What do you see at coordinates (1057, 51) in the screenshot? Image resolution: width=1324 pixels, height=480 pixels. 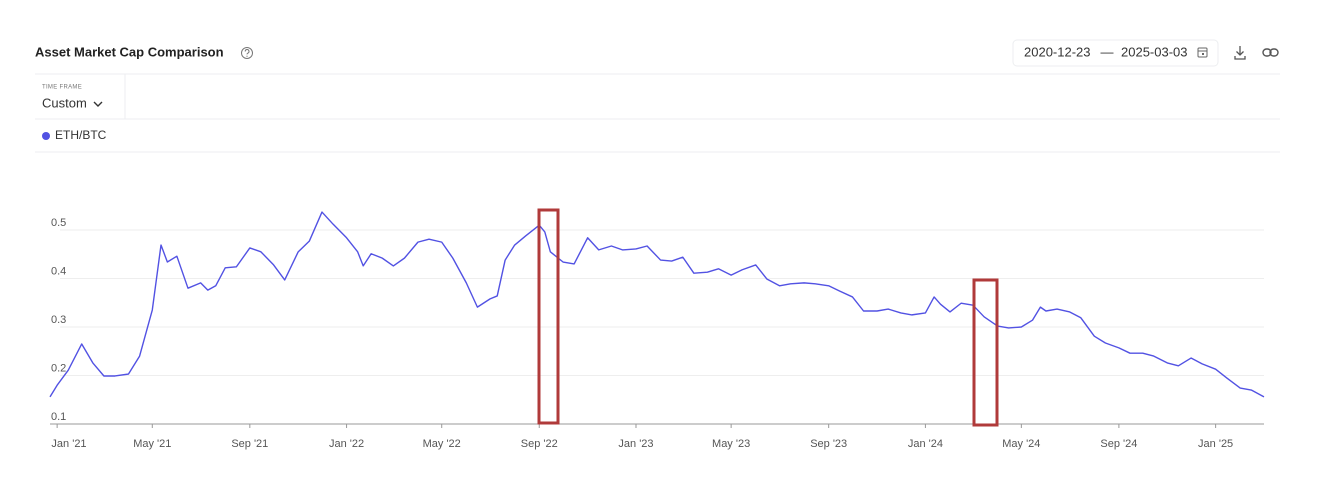 I see `range-start: 2020-12-23` at bounding box center [1057, 51].